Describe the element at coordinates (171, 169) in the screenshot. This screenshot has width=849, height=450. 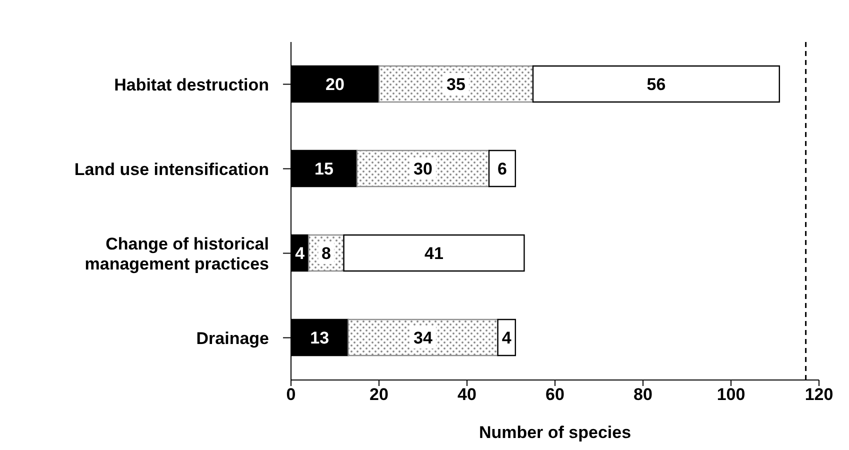
I see `y-tick-label: Land use intensification` at that location.